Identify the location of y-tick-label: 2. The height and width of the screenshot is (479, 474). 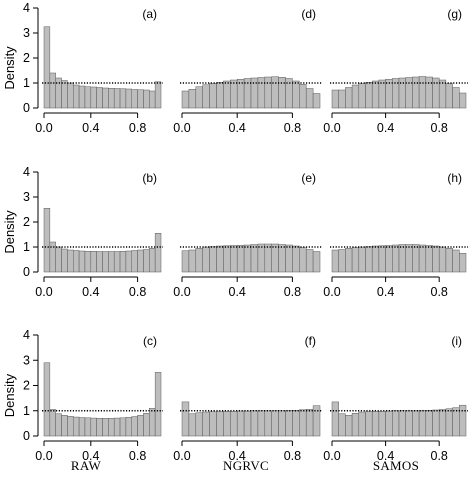
(26, 58).